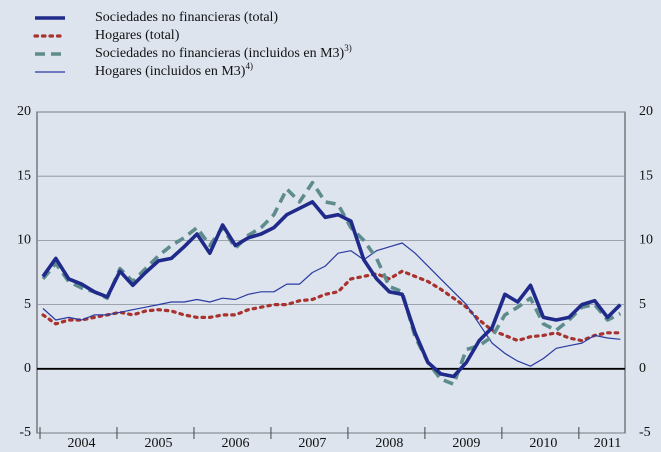 The image size is (661, 452). I want to click on y-tick-label: 20, so click(24, 111).